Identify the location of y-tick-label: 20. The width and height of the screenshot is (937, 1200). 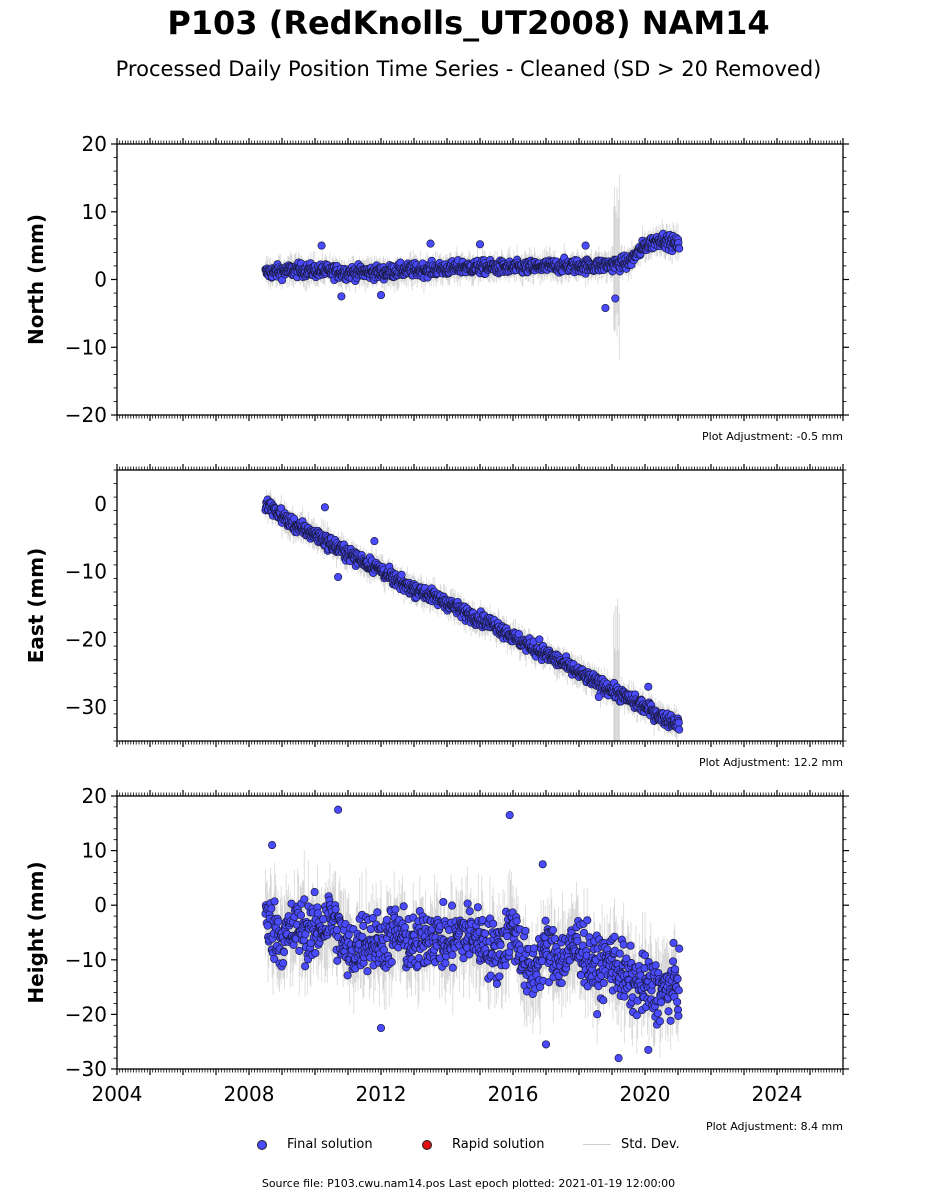
(94, 144).